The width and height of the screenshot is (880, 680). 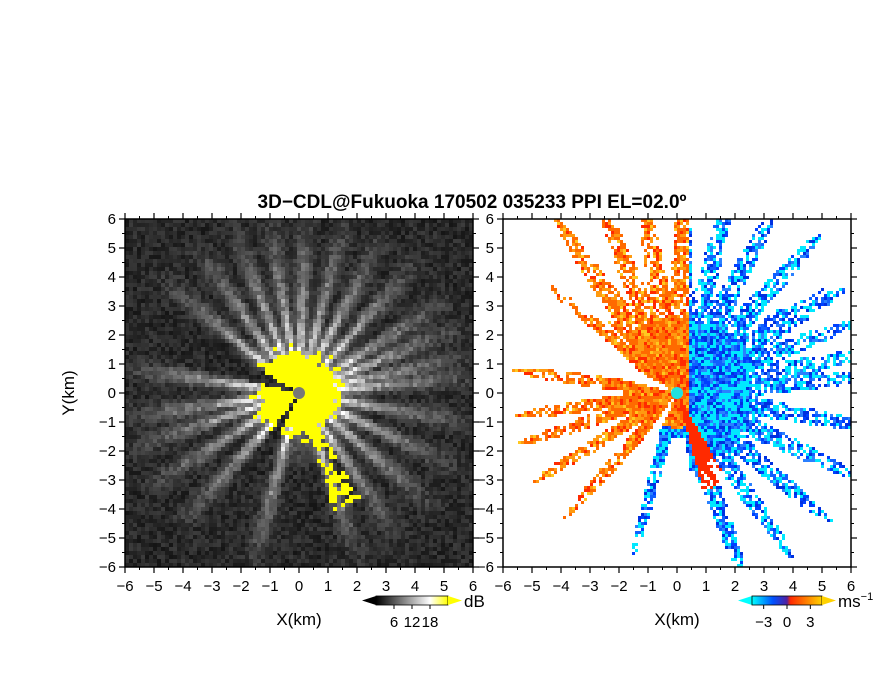 I want to click on y-axis-label: Y(km), so click(x=68, y=392).